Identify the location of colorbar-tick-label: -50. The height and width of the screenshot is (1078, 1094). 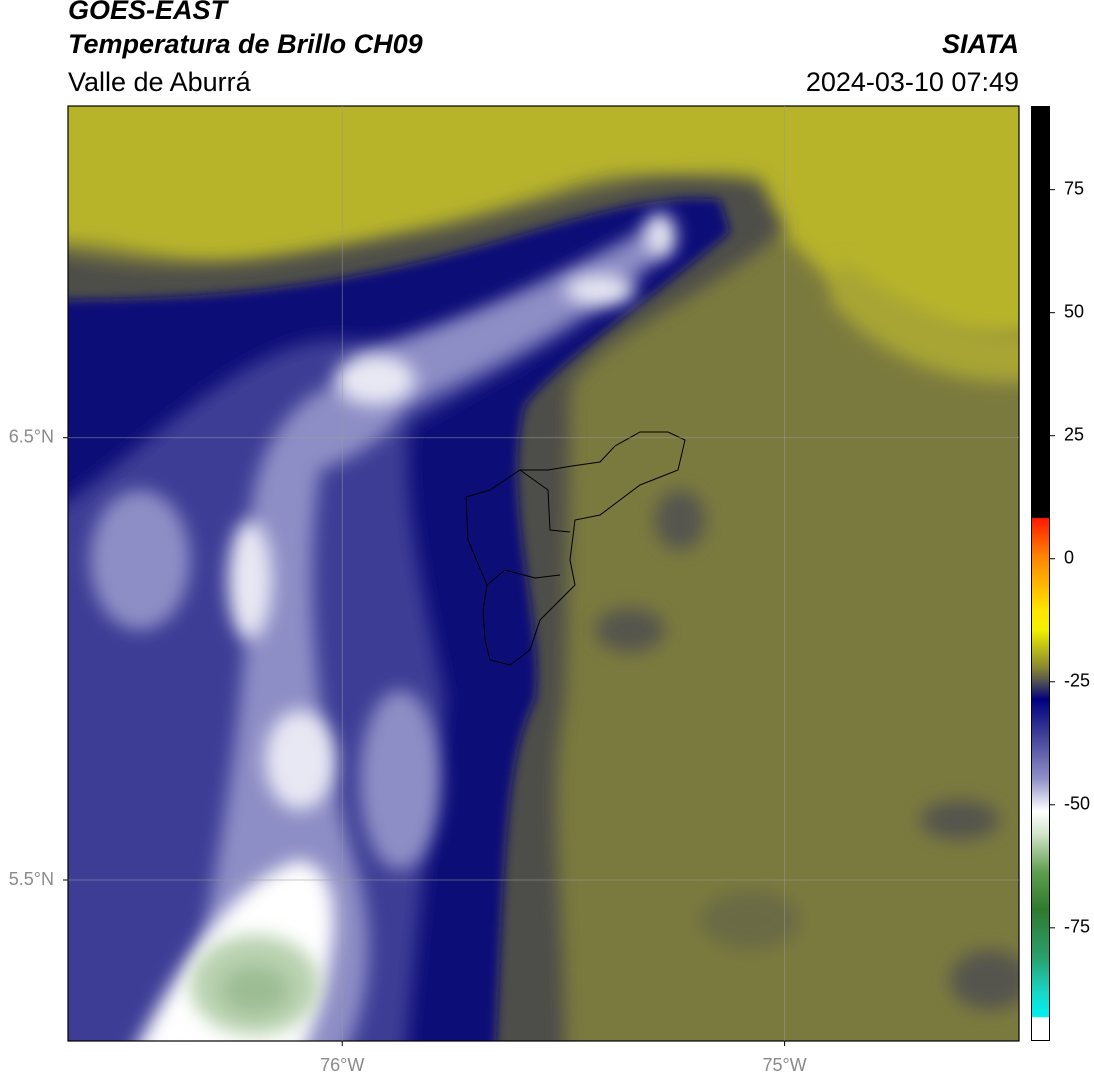
(1077, 804).